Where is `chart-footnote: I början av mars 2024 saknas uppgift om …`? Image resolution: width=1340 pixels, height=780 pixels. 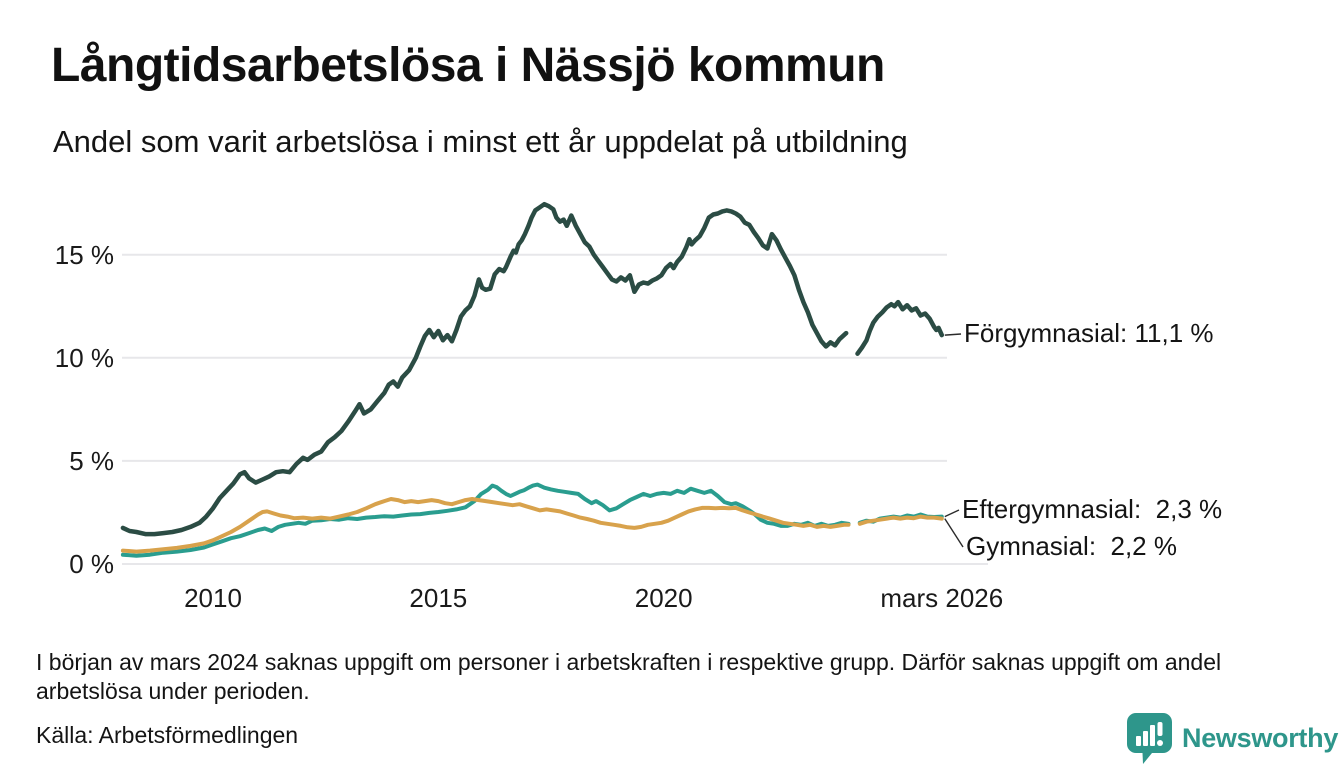
chart-footnote: I början av mars 2024 saknas uppgift om … is located at coordinates (629, 676).